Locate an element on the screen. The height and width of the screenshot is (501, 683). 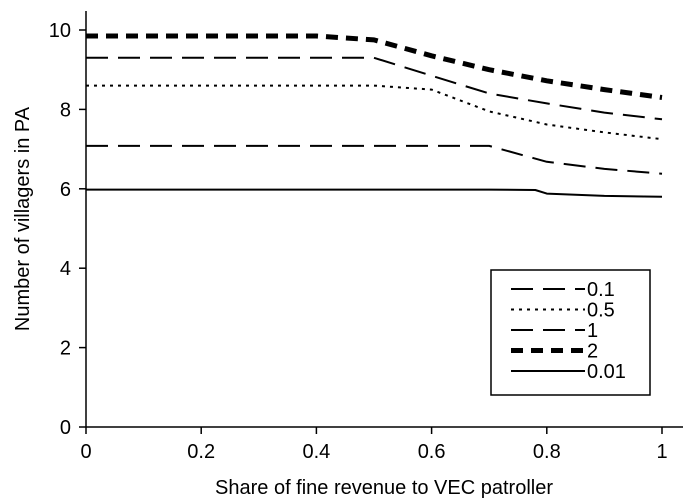
y-tick-label: 0 is located at coordinates (65, 428).